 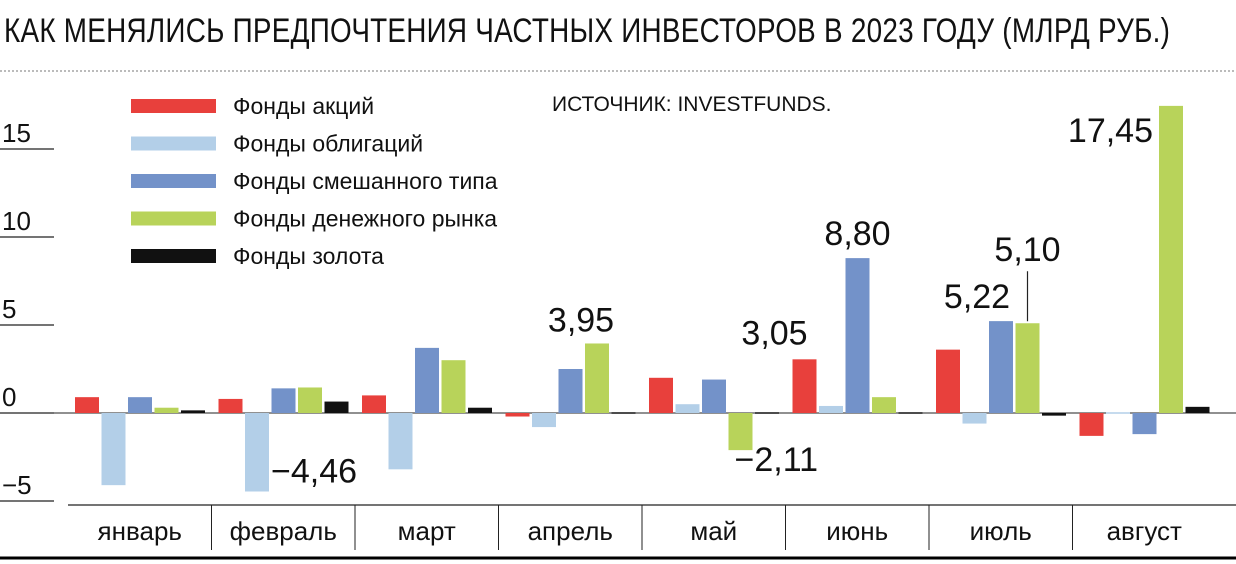 What do you see at coordinates (1144, 531) in the screenshot?
I see `category-label: август` at bounding box center [1144, 531].